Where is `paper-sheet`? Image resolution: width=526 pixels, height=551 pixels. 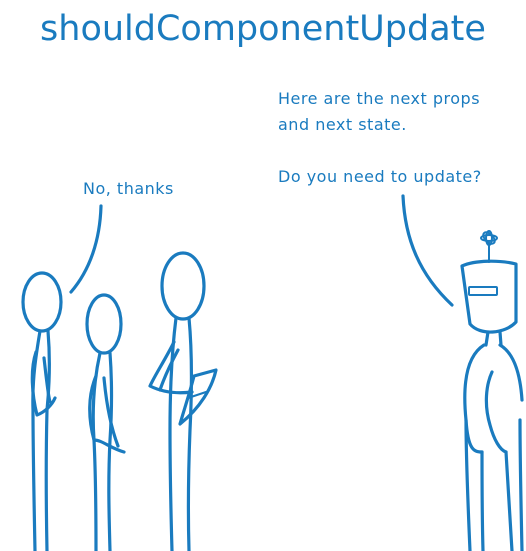
paper-sheet is located at coordinates (198, 397).